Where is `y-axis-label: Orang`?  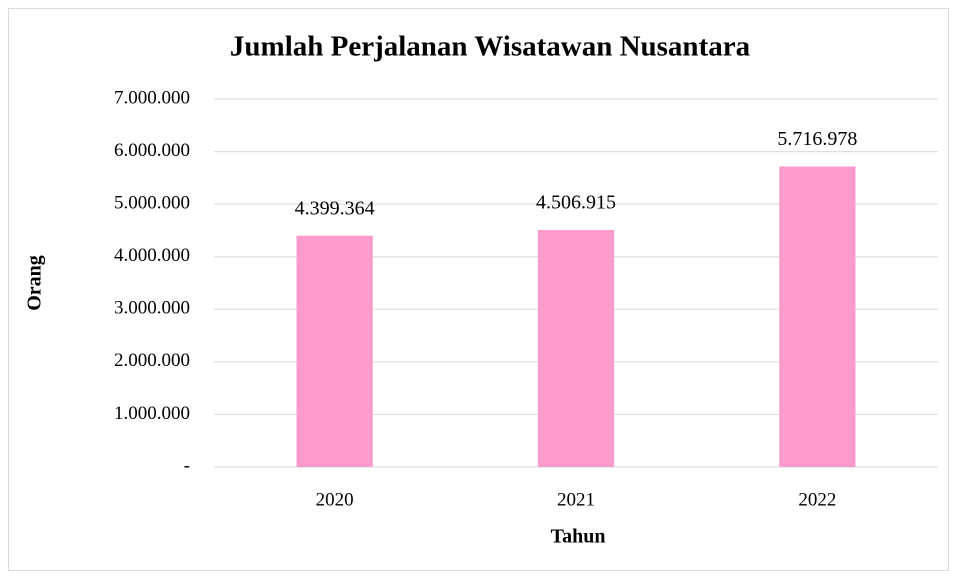 y-axis-label: Orang is located at coordinates (35, 283).